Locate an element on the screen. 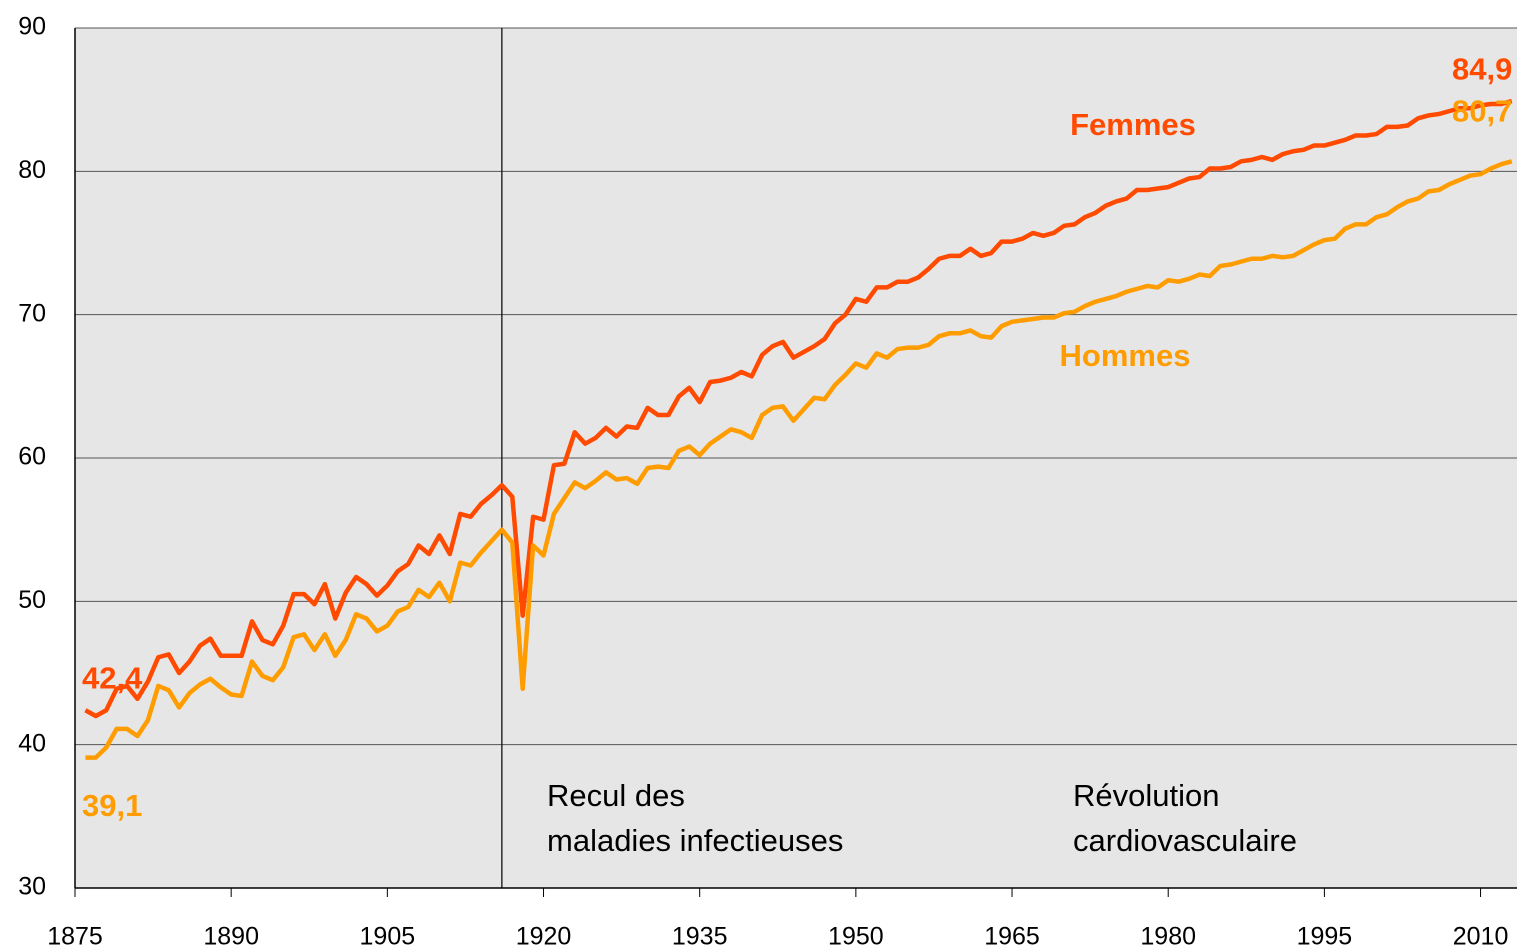 The width and height of the screenshot is (1517, 951). x-tick-label: 1905 is located at coordinates (388, 937).